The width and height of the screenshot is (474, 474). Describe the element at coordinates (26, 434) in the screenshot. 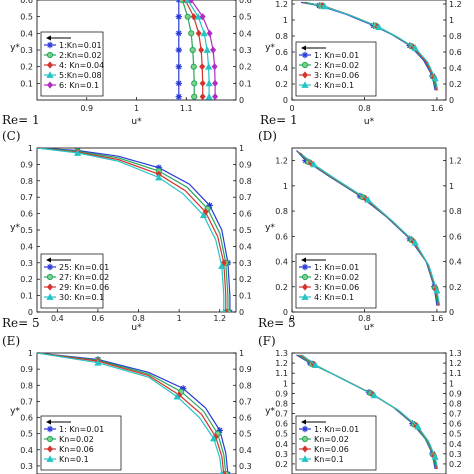

I see `y-tick-label: 0.5` at that location.